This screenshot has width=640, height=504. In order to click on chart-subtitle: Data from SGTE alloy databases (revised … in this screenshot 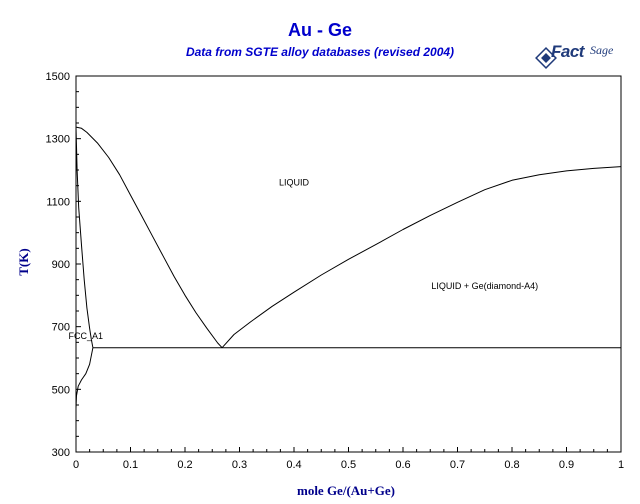, I will do `click(320, 52)`.